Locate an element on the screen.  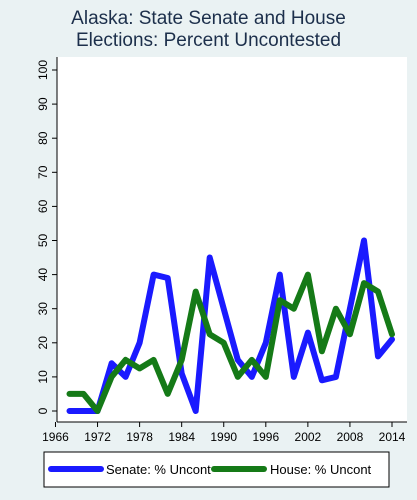
y-axis: 0 10 20 30 40 50 60 70 80 90 100 is located at coordinates (47, 239).